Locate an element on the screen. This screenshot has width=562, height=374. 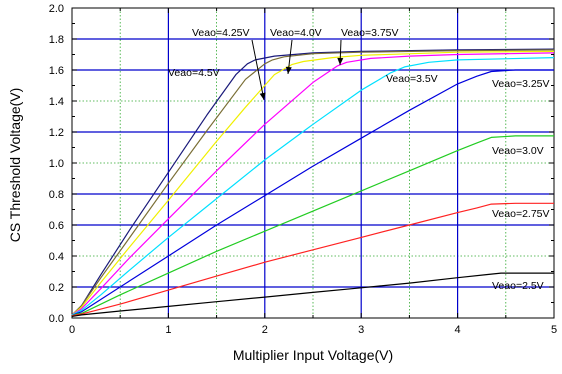
y-tick-label: 0.8 is located at coordinates (56, 195).